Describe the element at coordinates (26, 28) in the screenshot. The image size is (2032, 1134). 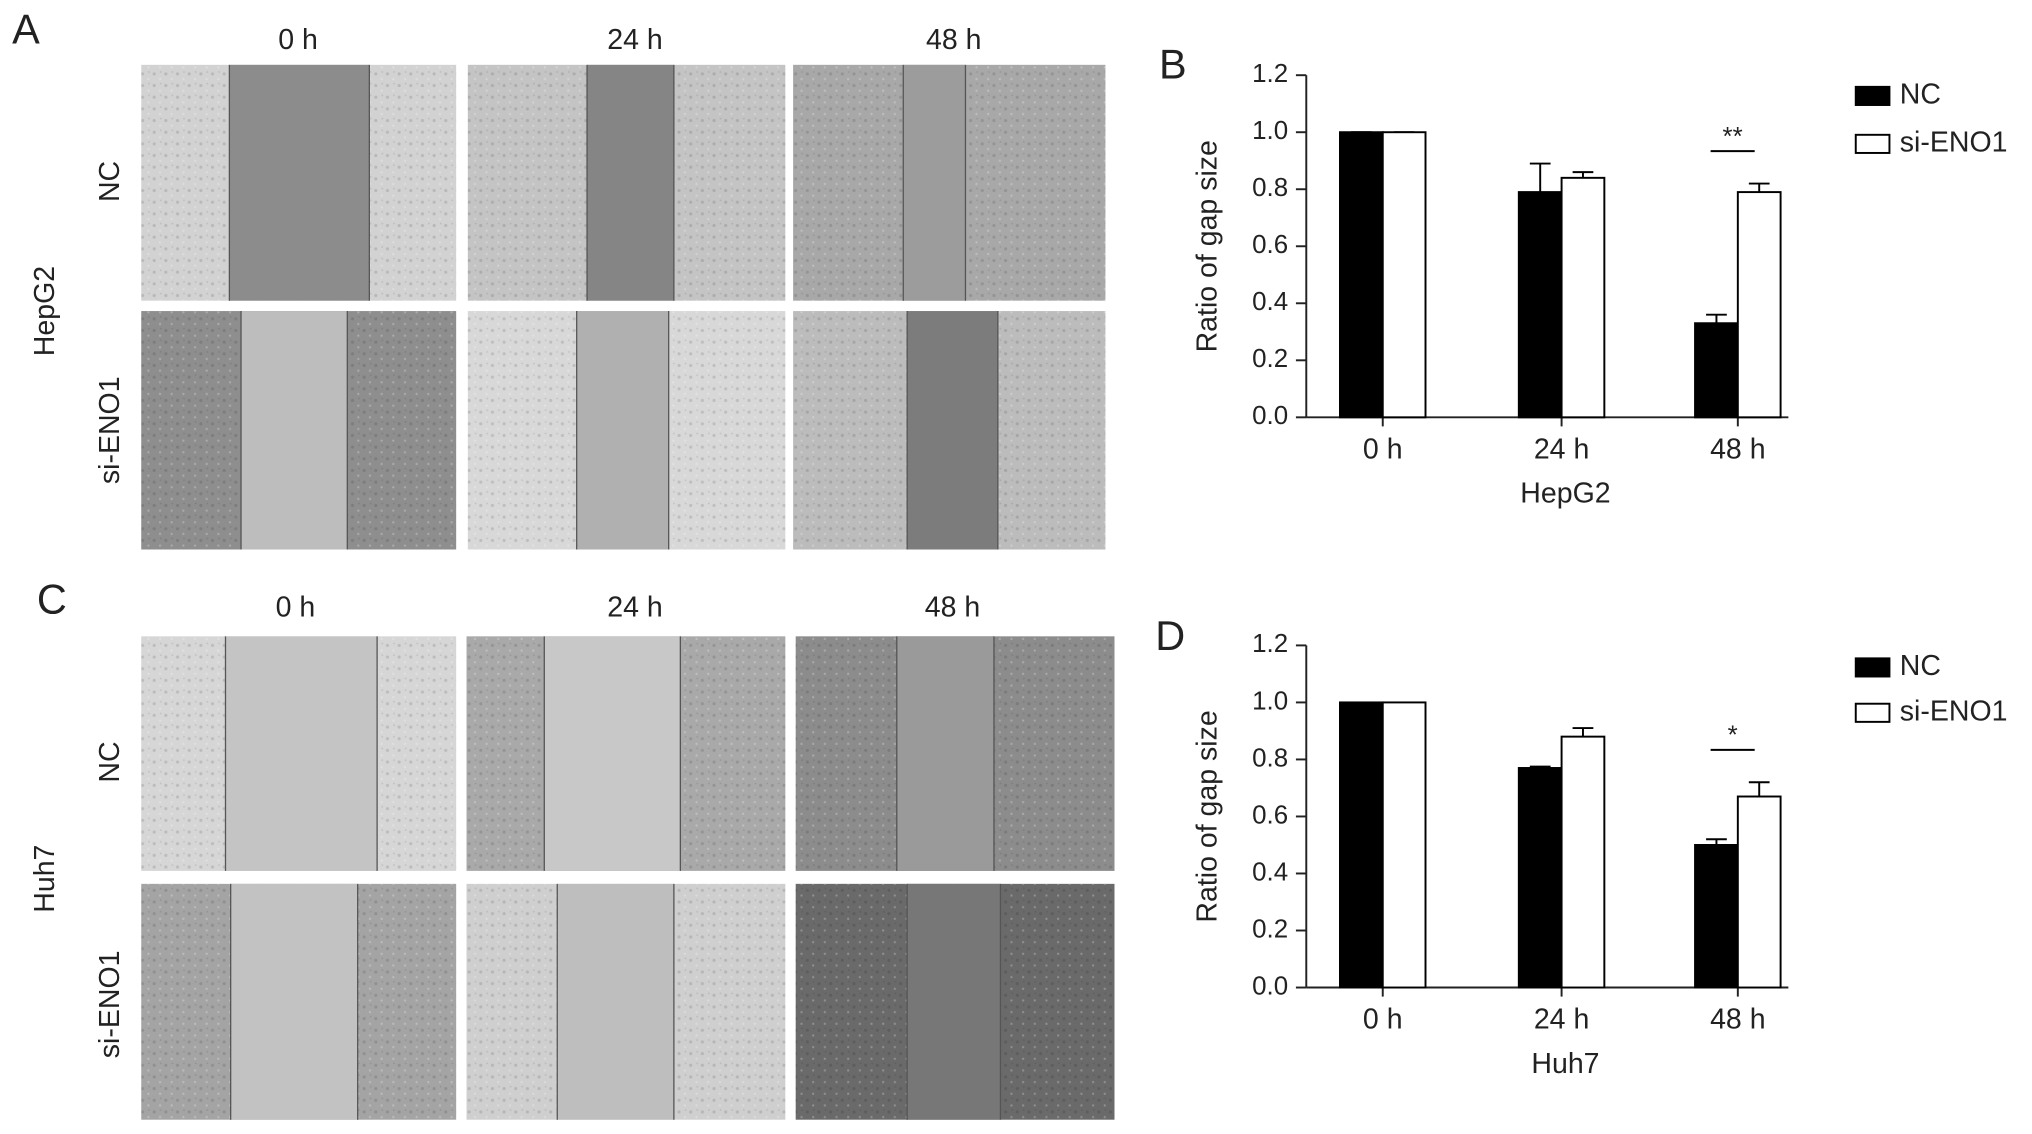
I see `panel-letter: A` at that location.